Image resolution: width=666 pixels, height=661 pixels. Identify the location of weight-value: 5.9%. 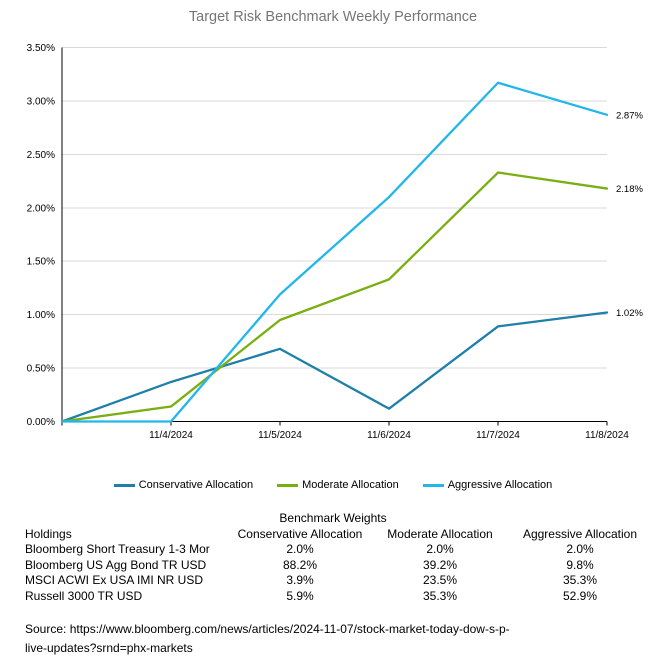
(300, 595).